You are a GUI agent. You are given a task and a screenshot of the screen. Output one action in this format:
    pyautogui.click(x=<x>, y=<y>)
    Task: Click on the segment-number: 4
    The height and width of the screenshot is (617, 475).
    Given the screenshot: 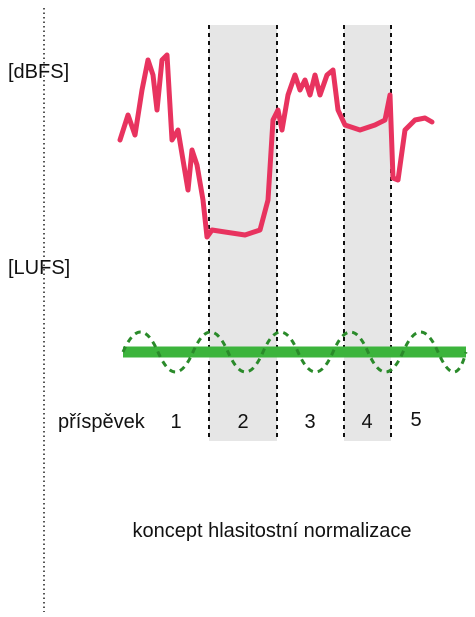 What is the action you would take?
    pyautogui.click(x=366, y=422)
    